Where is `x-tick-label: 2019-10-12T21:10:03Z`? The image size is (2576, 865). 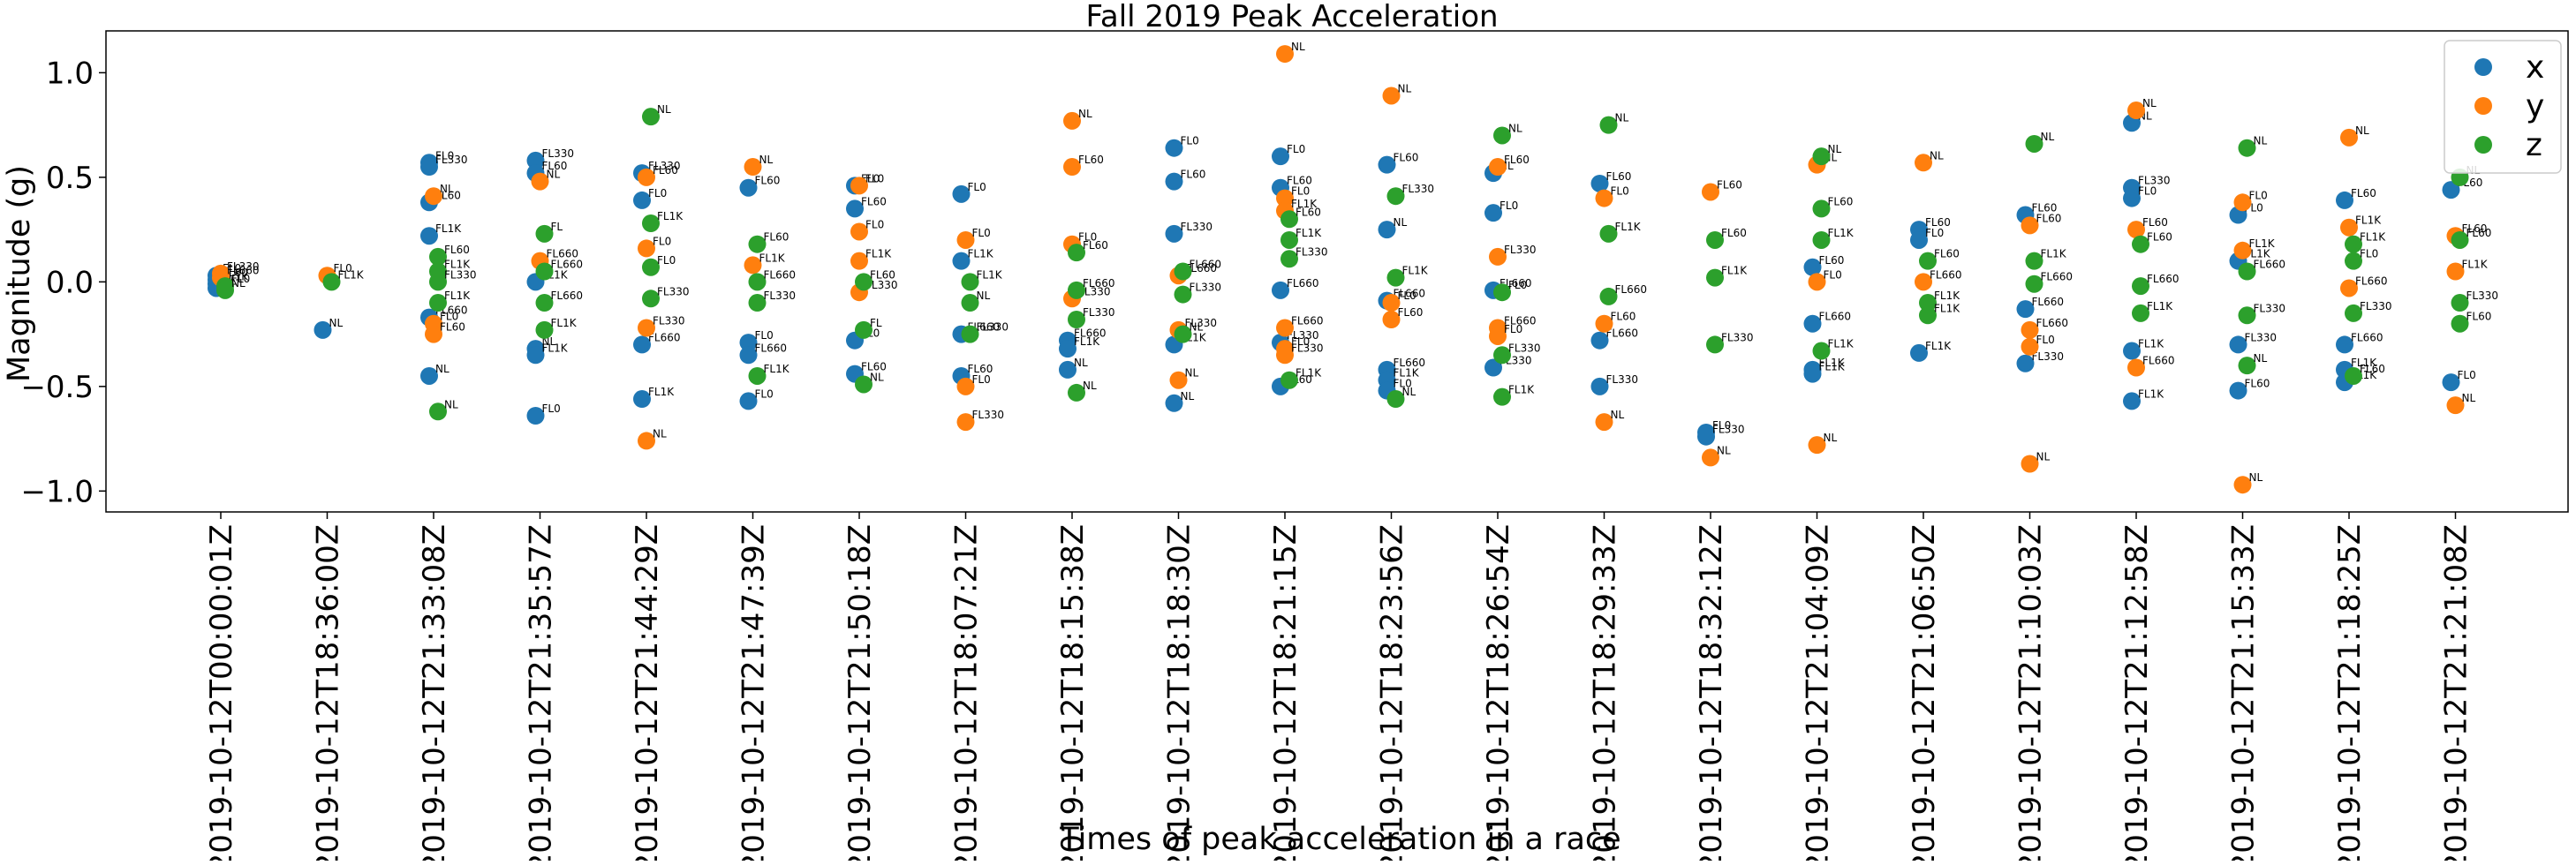
x-tick-label: 2019-10-12T21:10:03Z is located at coordinates (2031, 693).